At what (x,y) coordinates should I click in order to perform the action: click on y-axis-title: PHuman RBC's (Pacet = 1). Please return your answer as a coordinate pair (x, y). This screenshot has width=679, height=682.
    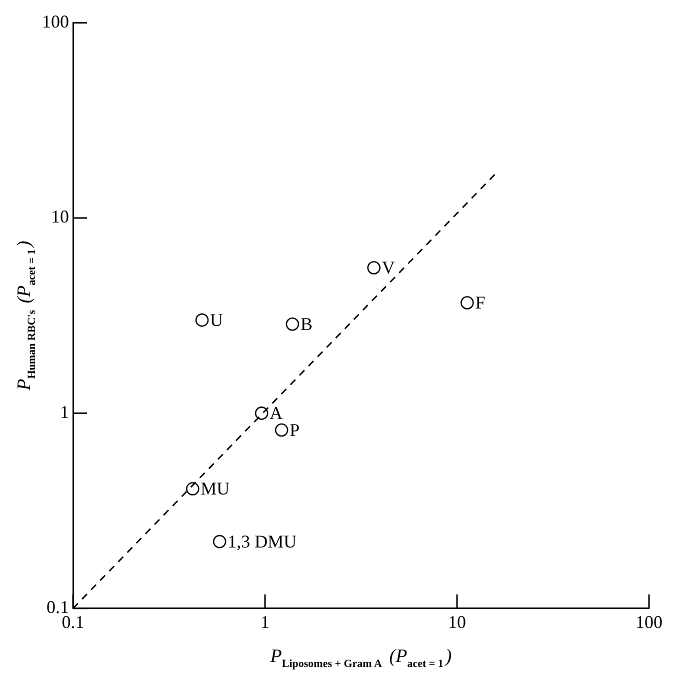
    Looking at the image, I should click on (26, 316).